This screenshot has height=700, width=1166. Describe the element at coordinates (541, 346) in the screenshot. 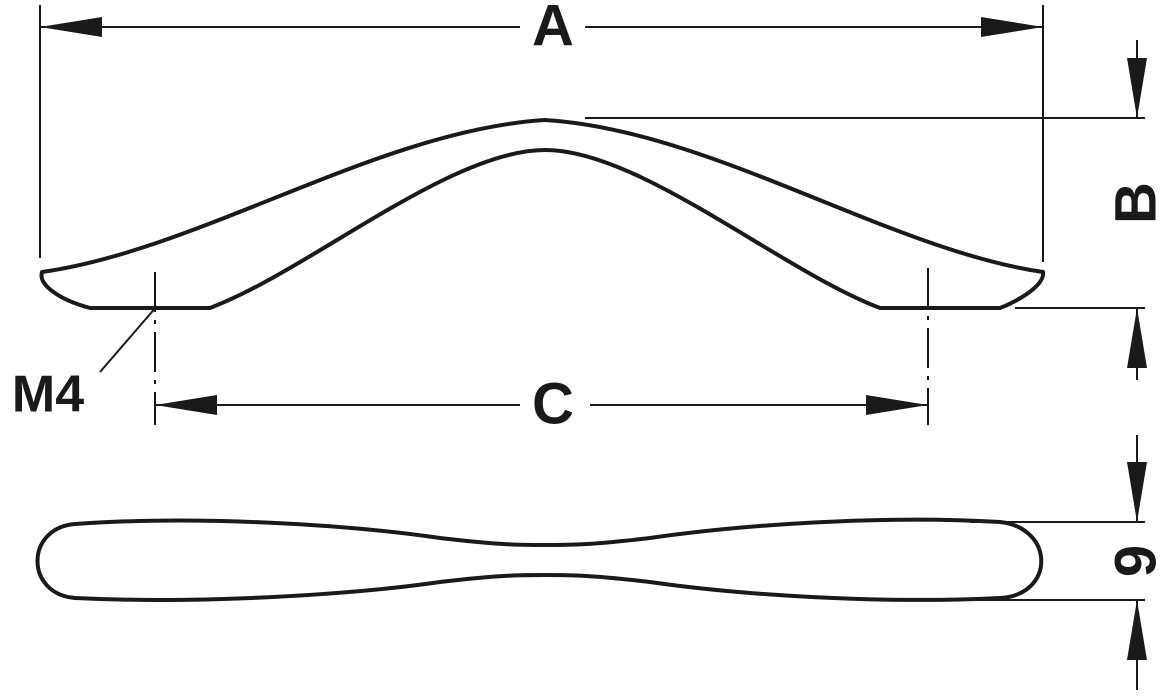

I see `centerlines` at that location.